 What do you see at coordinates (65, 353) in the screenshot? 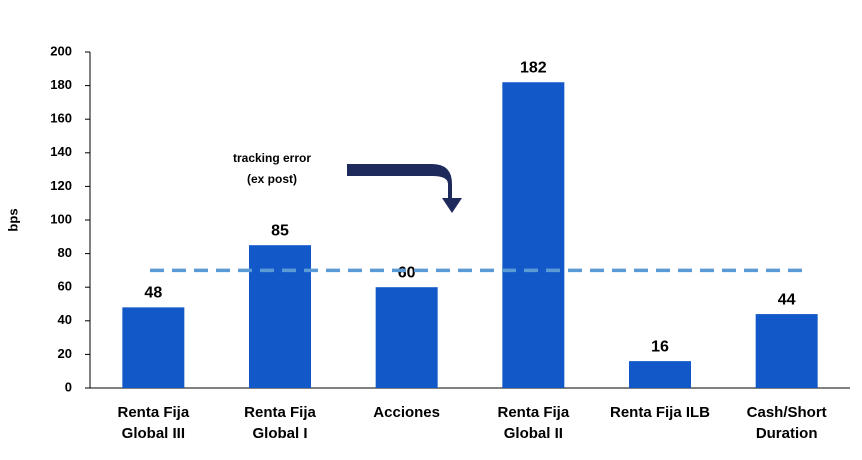
I see `y-tick-label: 20` at bounding box center [65, 353].